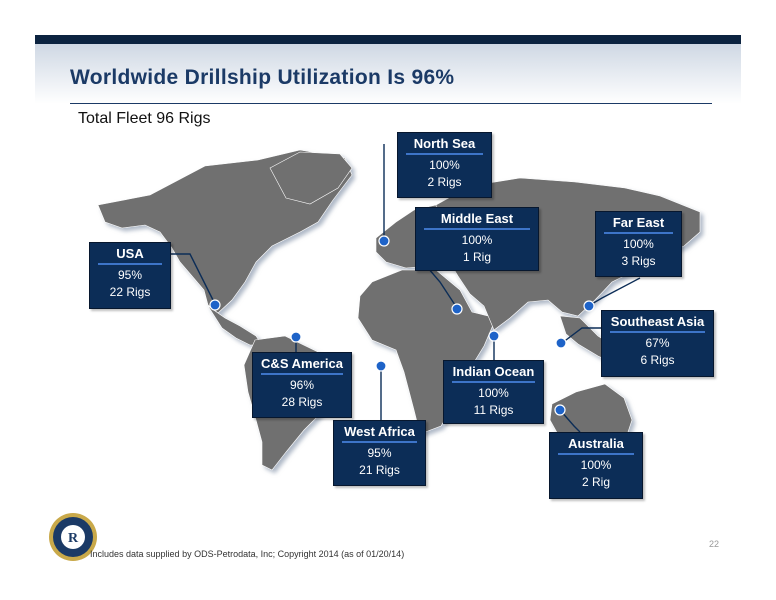 Image resolution: width=776 pixels, height=600 pixels. I want to click on connector-southeast-asia, so click(581, 335).